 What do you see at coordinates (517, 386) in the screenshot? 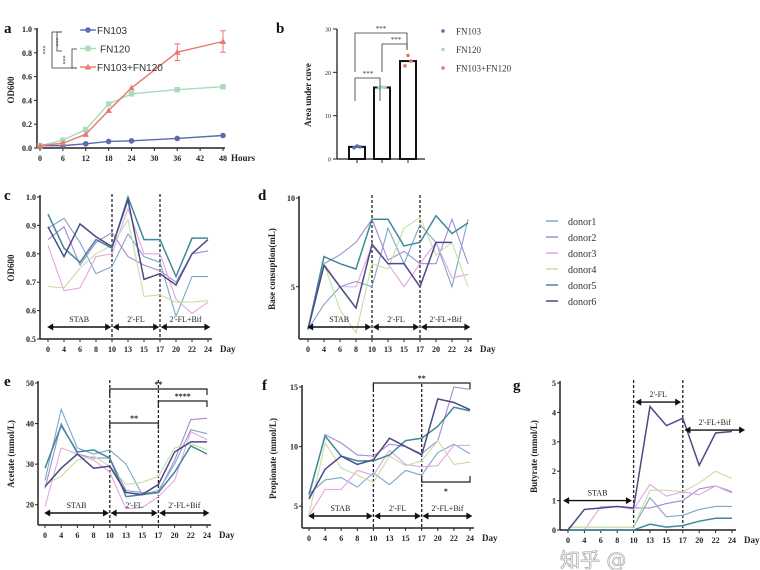
I see `panel-label: g` at bounding box center [517, 386].